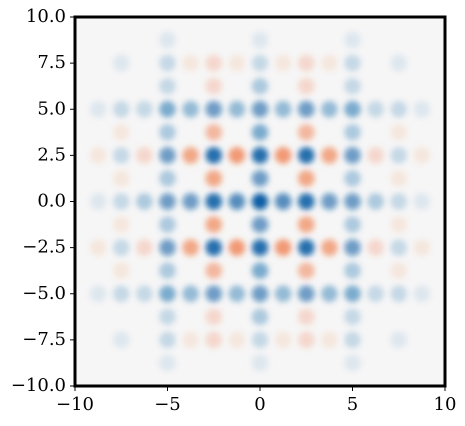 Image resolution: width=465 pixels, height=426 pixels. Describe the element at coordinates (44, 339) in the screenshot. I see `y-tick-label: −7.5` at that location.